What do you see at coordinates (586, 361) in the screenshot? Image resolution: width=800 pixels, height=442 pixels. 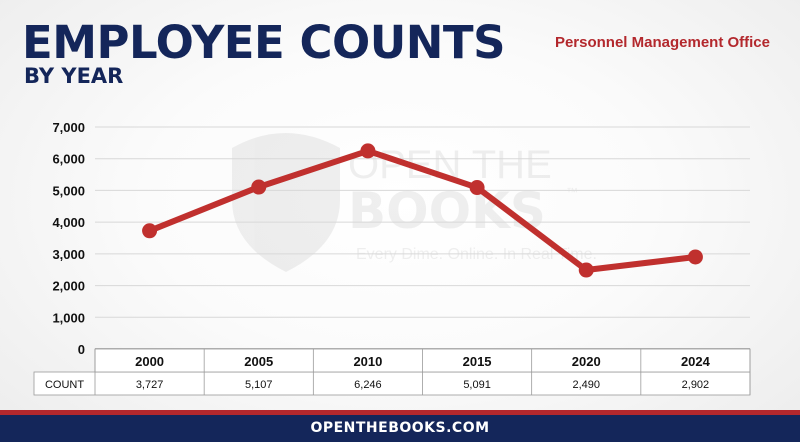 I see `x-tick-label: 2020` at bounding box center [586, 361].